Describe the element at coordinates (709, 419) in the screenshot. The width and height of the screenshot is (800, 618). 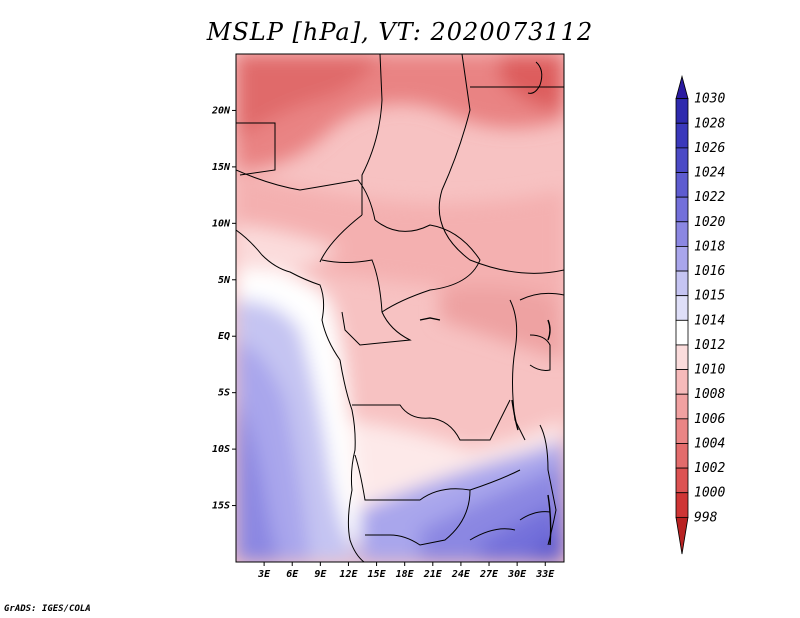
I see `colorbar-label: 1006` at that location.